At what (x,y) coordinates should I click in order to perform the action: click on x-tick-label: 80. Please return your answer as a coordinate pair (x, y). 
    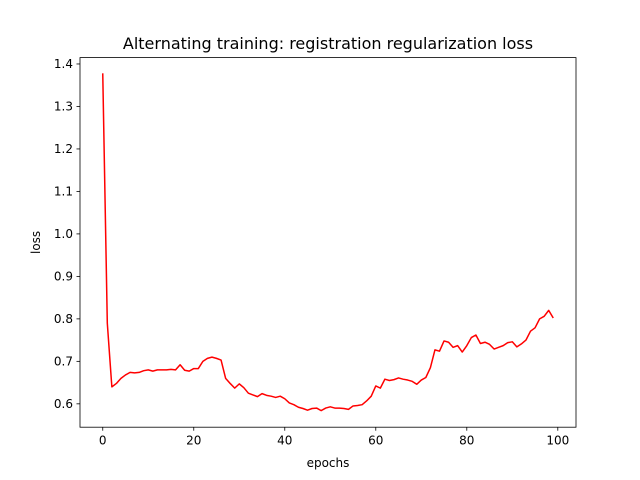
    Looking at the image, I should click on (466, 441).